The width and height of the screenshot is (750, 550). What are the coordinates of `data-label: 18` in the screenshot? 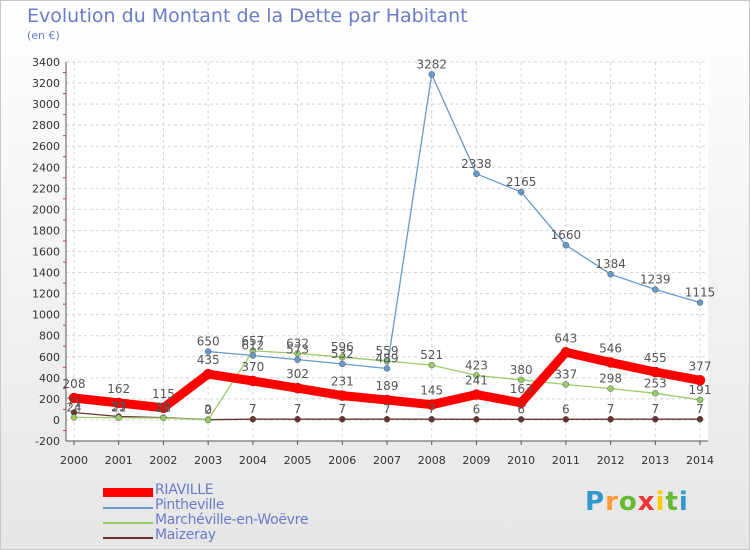 It's located at (163, 408).